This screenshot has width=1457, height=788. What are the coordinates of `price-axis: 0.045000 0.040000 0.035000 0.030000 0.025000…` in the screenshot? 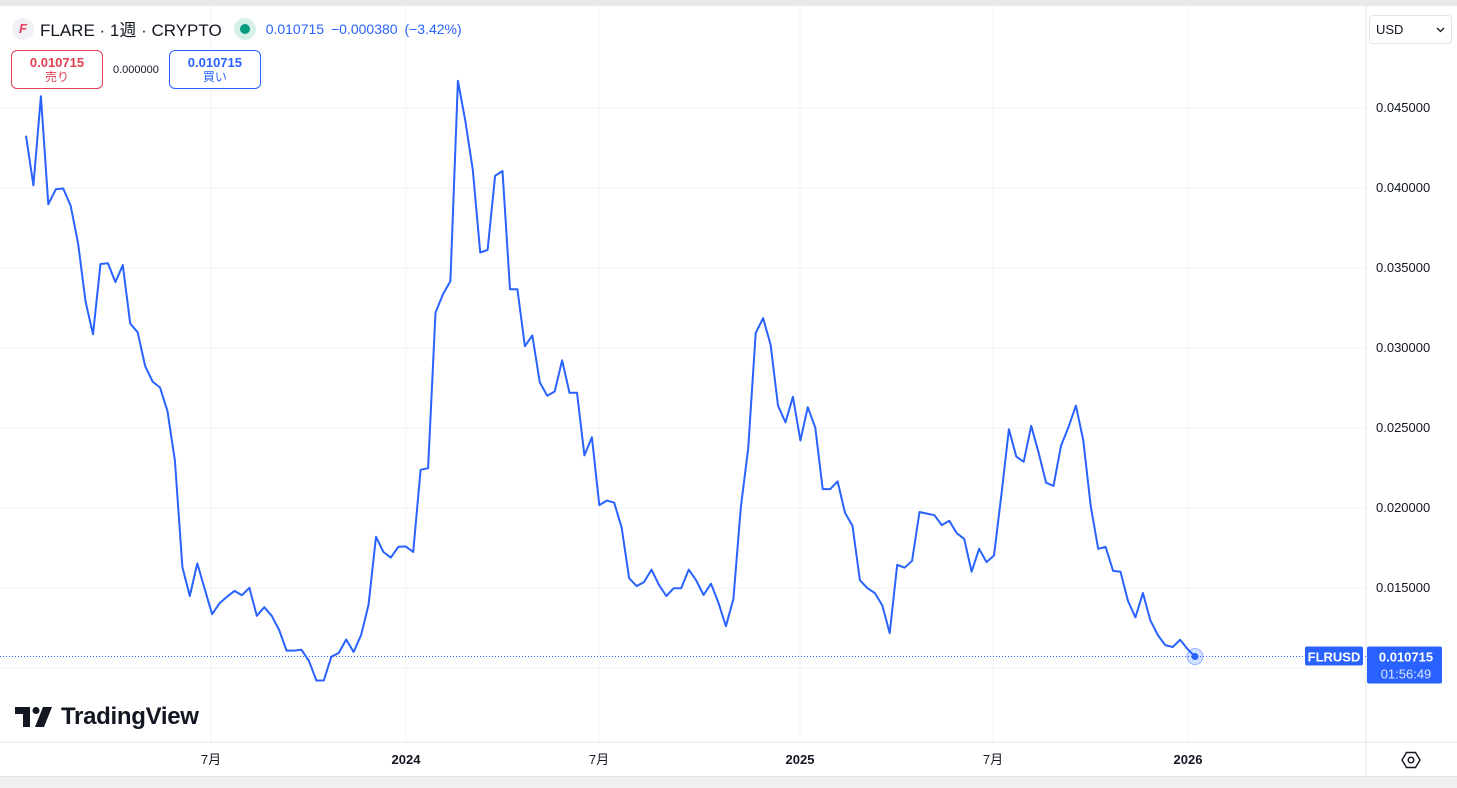 It's located at (1403, 347).